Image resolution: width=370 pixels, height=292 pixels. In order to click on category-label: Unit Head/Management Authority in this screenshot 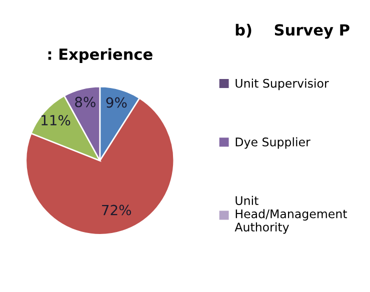, I will do `click(290, 215)`.